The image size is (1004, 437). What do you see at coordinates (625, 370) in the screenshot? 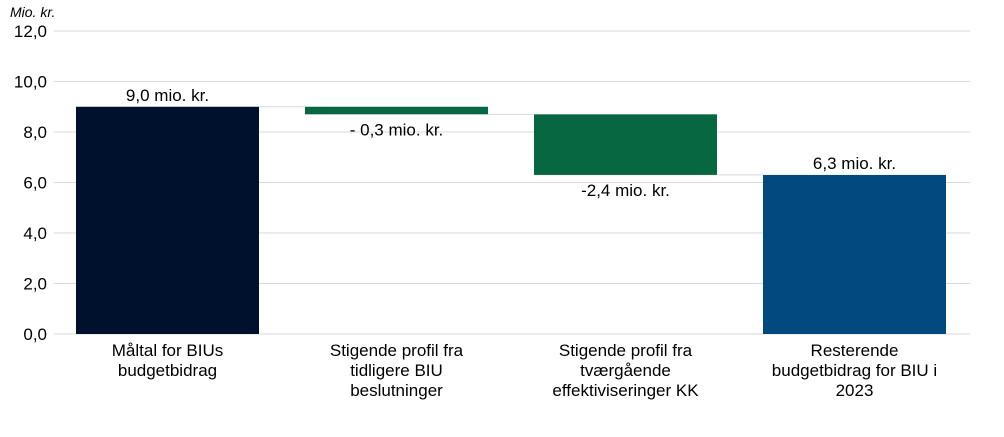
I see `category-label: tværgående` at bounding box center [625, 370].